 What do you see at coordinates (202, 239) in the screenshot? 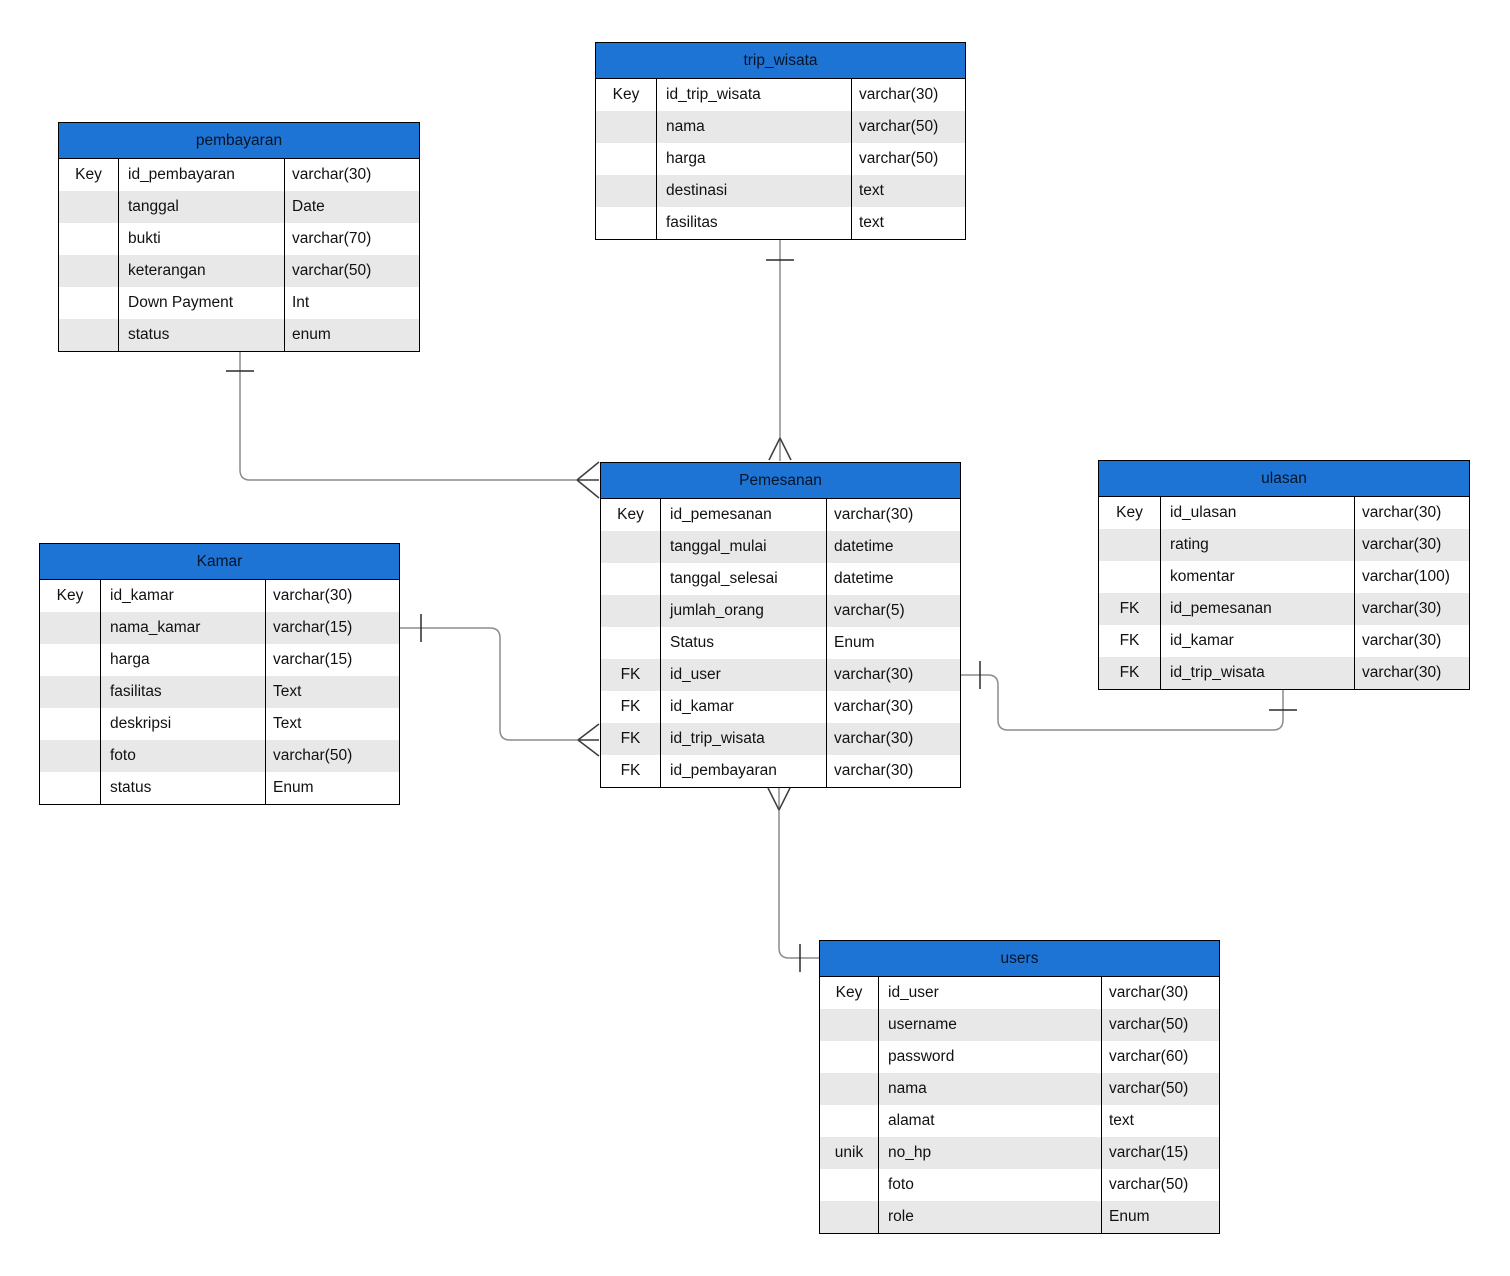
I see `row-field-name: bukti` at bounding box center [202, 239].